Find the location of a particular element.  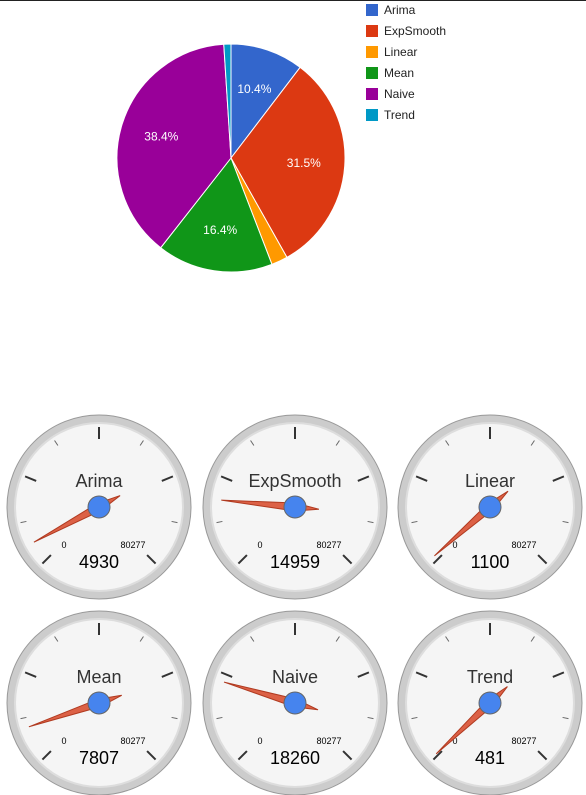

pie-slice-label: 38.4% is located at coordinates (161, 136).